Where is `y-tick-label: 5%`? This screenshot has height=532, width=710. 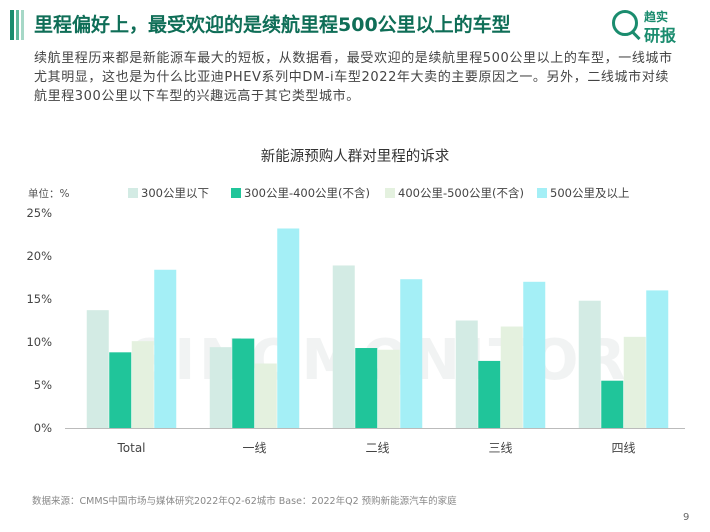
y-tick-label: 5% is located at coordinates (43, 385).